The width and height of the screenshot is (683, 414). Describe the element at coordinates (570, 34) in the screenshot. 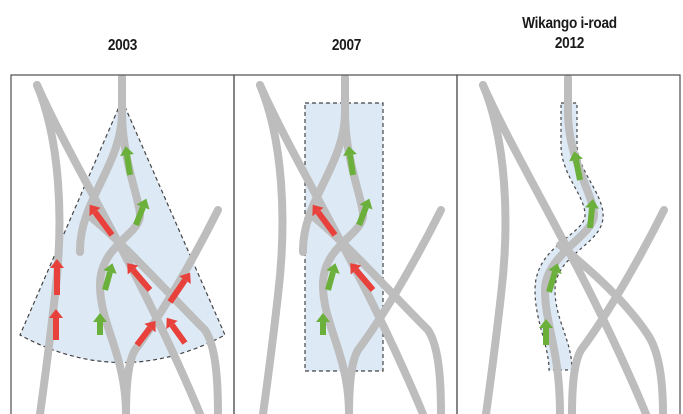

I see `panel-3-heading: Wikango i-road 2012` at that location.